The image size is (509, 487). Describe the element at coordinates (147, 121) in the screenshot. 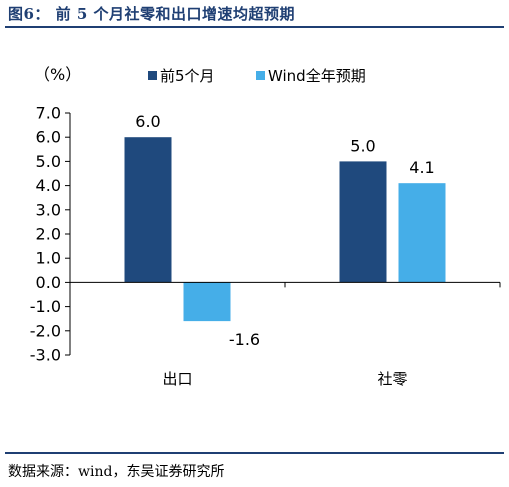

I see `data-label: 6.0` at that location.